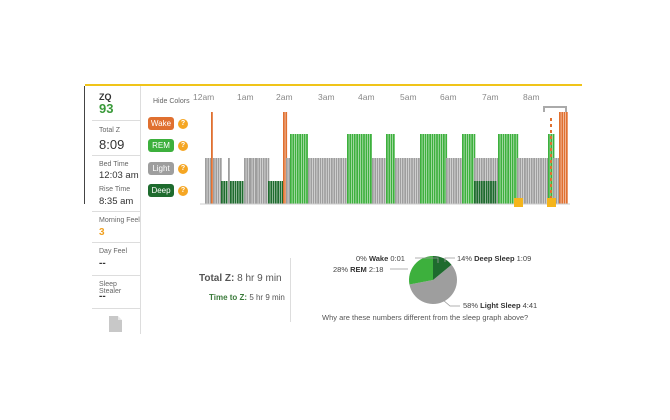  I want to click on end-bracket, so click(555, 109).